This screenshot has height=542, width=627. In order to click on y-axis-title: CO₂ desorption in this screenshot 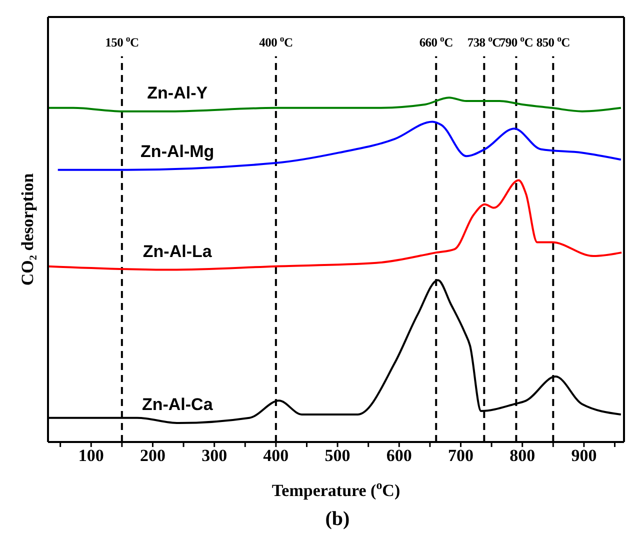, I will do `click(28, 229)`.